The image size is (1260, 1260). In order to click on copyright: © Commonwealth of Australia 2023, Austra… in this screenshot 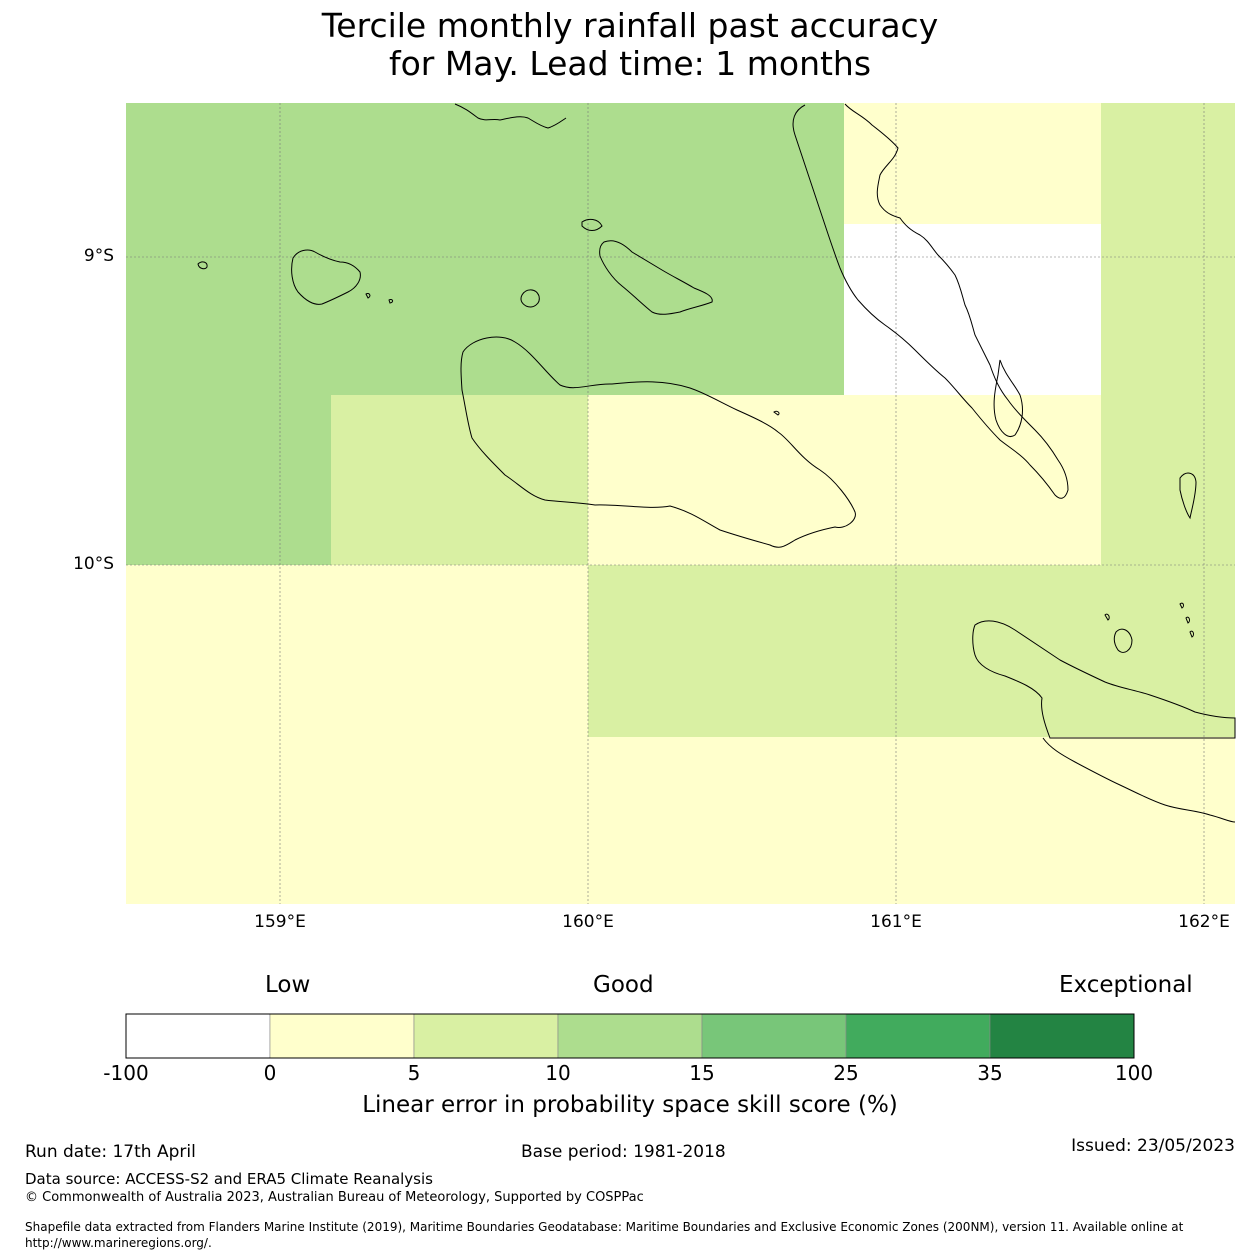, I will do `click(334, 1197)`.